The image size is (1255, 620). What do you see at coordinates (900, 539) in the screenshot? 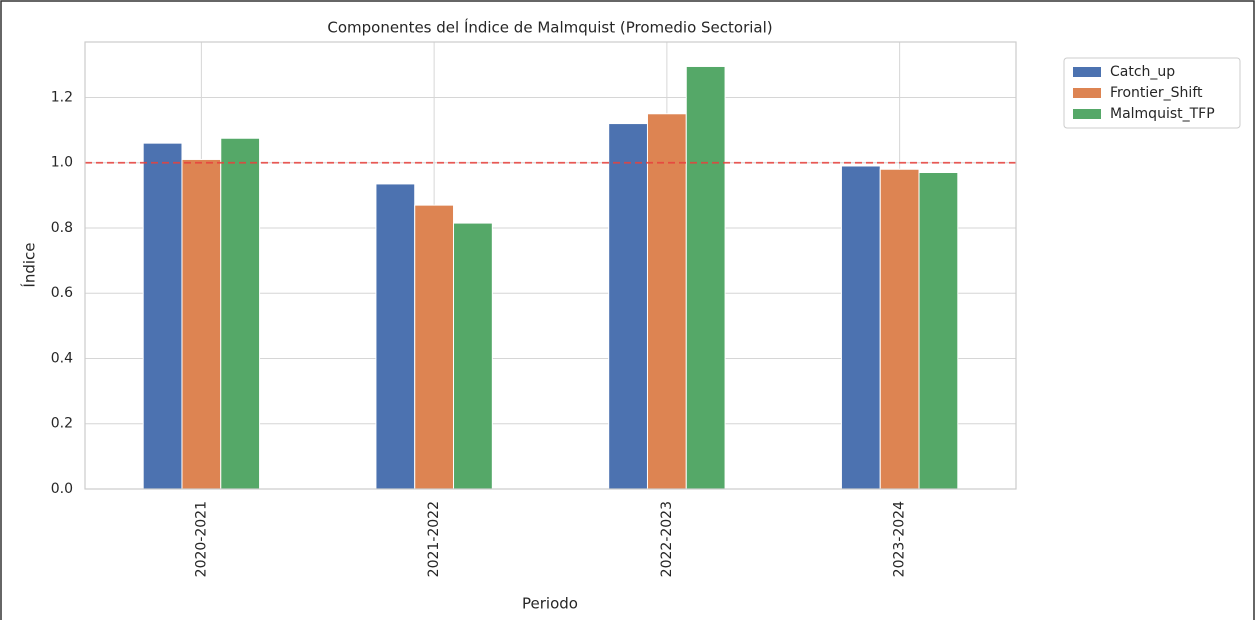
I see `x-tick-label: 2023-2024` at bounding box center [900, 539].